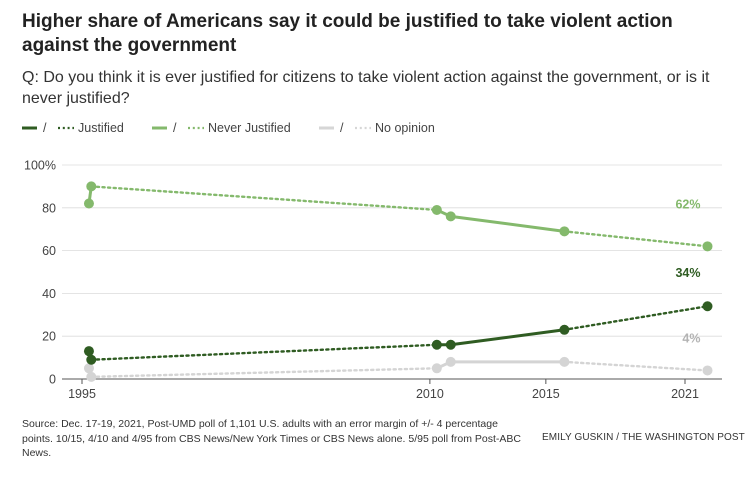 The width and height of the screenshot is (753, 478). What do you see at coordinates (48, 128) in the screenshot?
I see `legend-swatch-justified` at bounding box center [48, 128].